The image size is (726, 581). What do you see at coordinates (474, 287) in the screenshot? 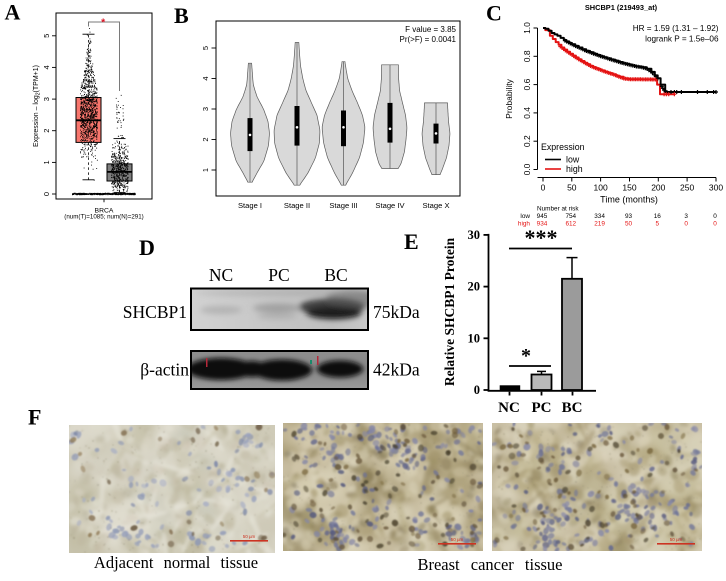
I see `svg-text: 20` at bounding box center [474, 287].